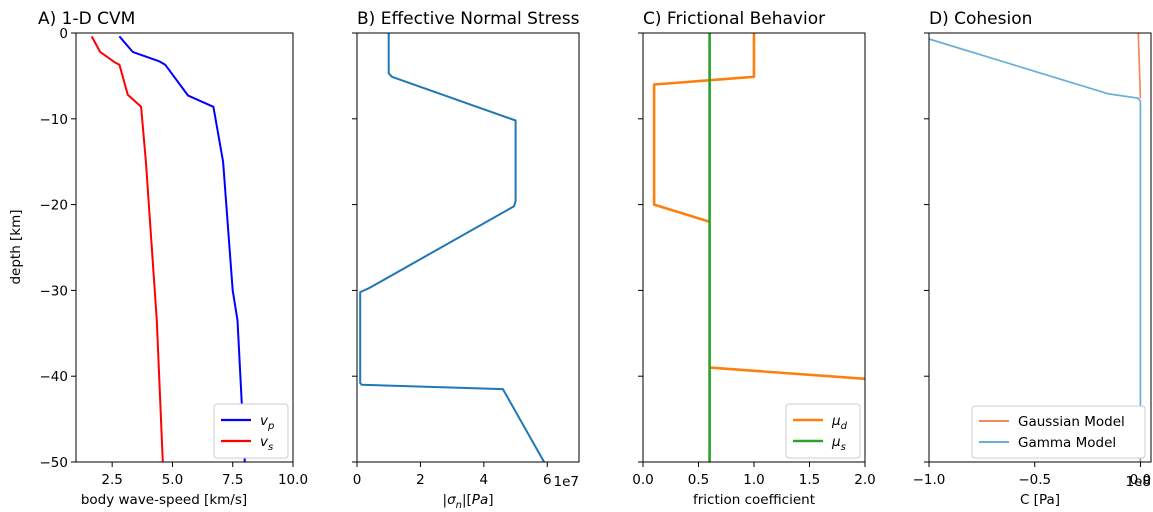  Describe the element at coordinates (929, 480) in the screenshot. I see `x-tick-label: −1.0` at that location.